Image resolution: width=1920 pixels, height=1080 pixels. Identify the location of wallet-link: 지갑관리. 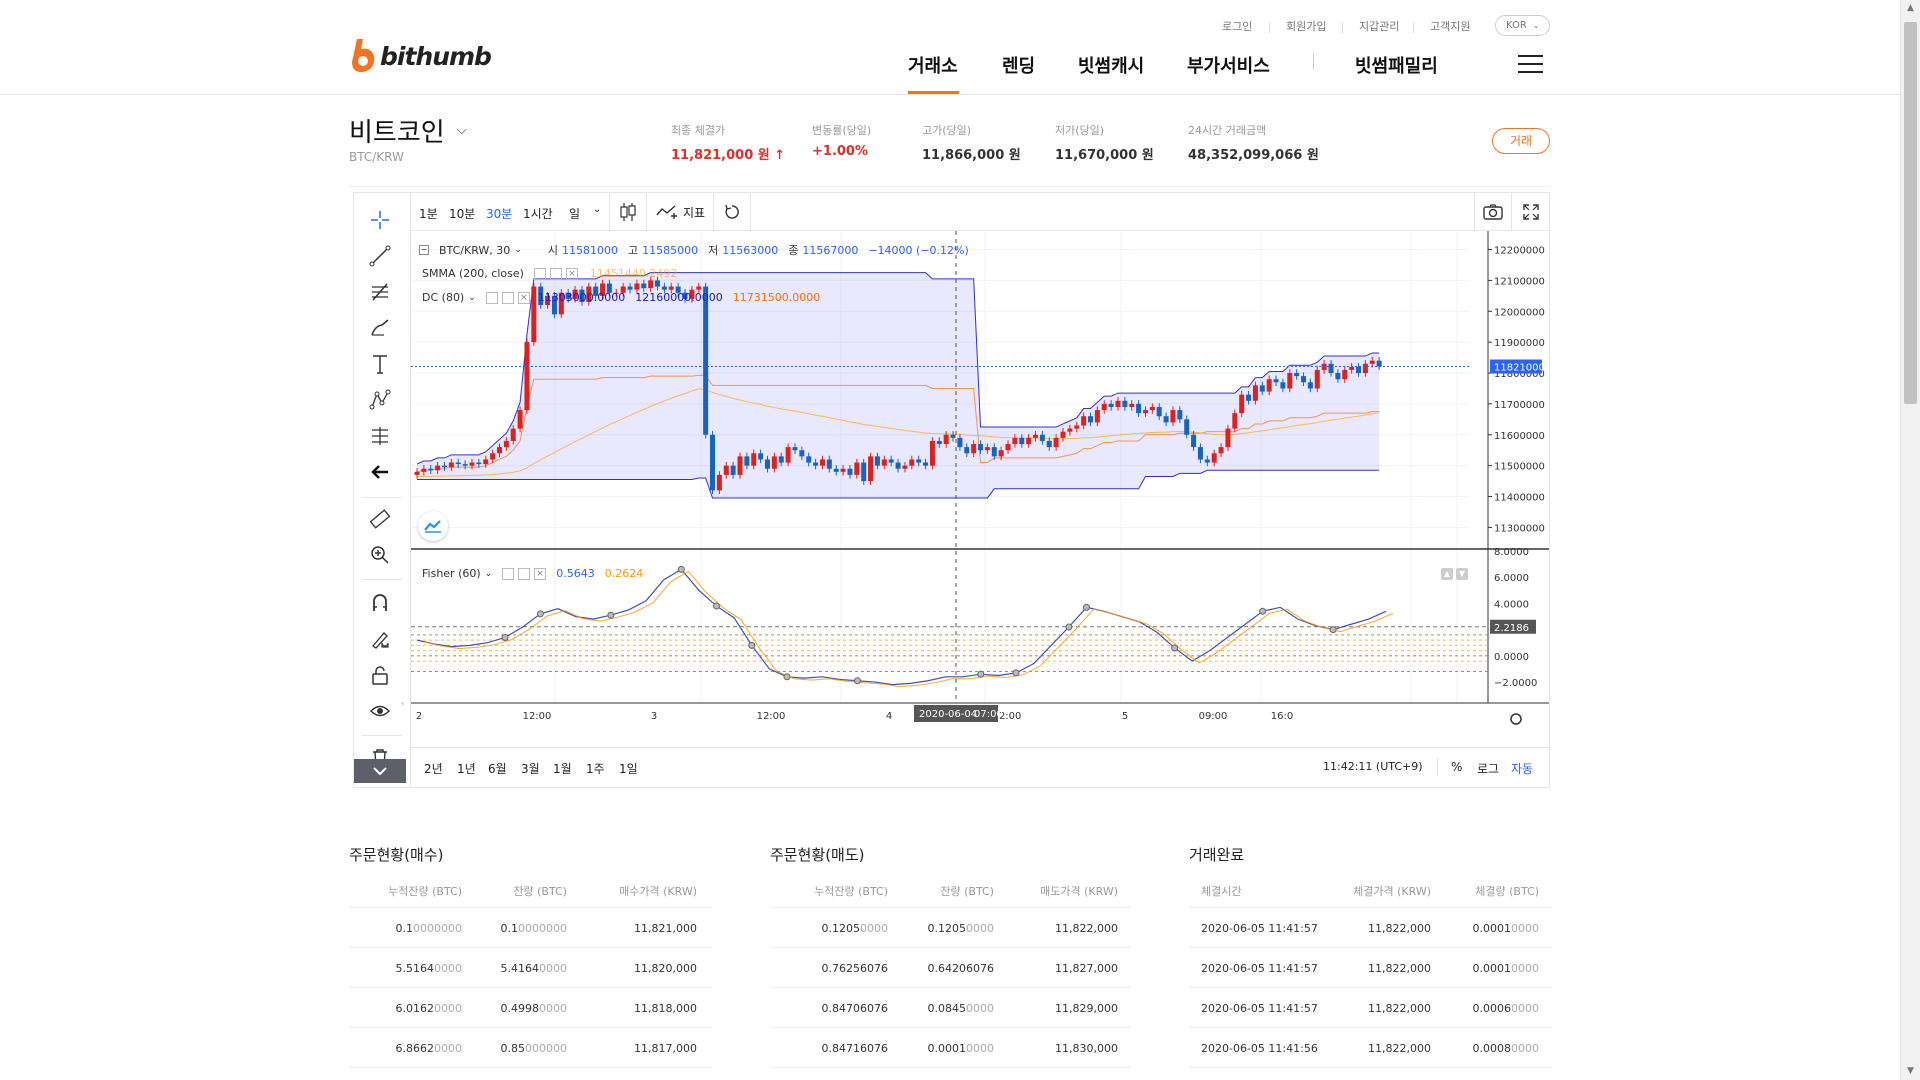
(1379, 26).